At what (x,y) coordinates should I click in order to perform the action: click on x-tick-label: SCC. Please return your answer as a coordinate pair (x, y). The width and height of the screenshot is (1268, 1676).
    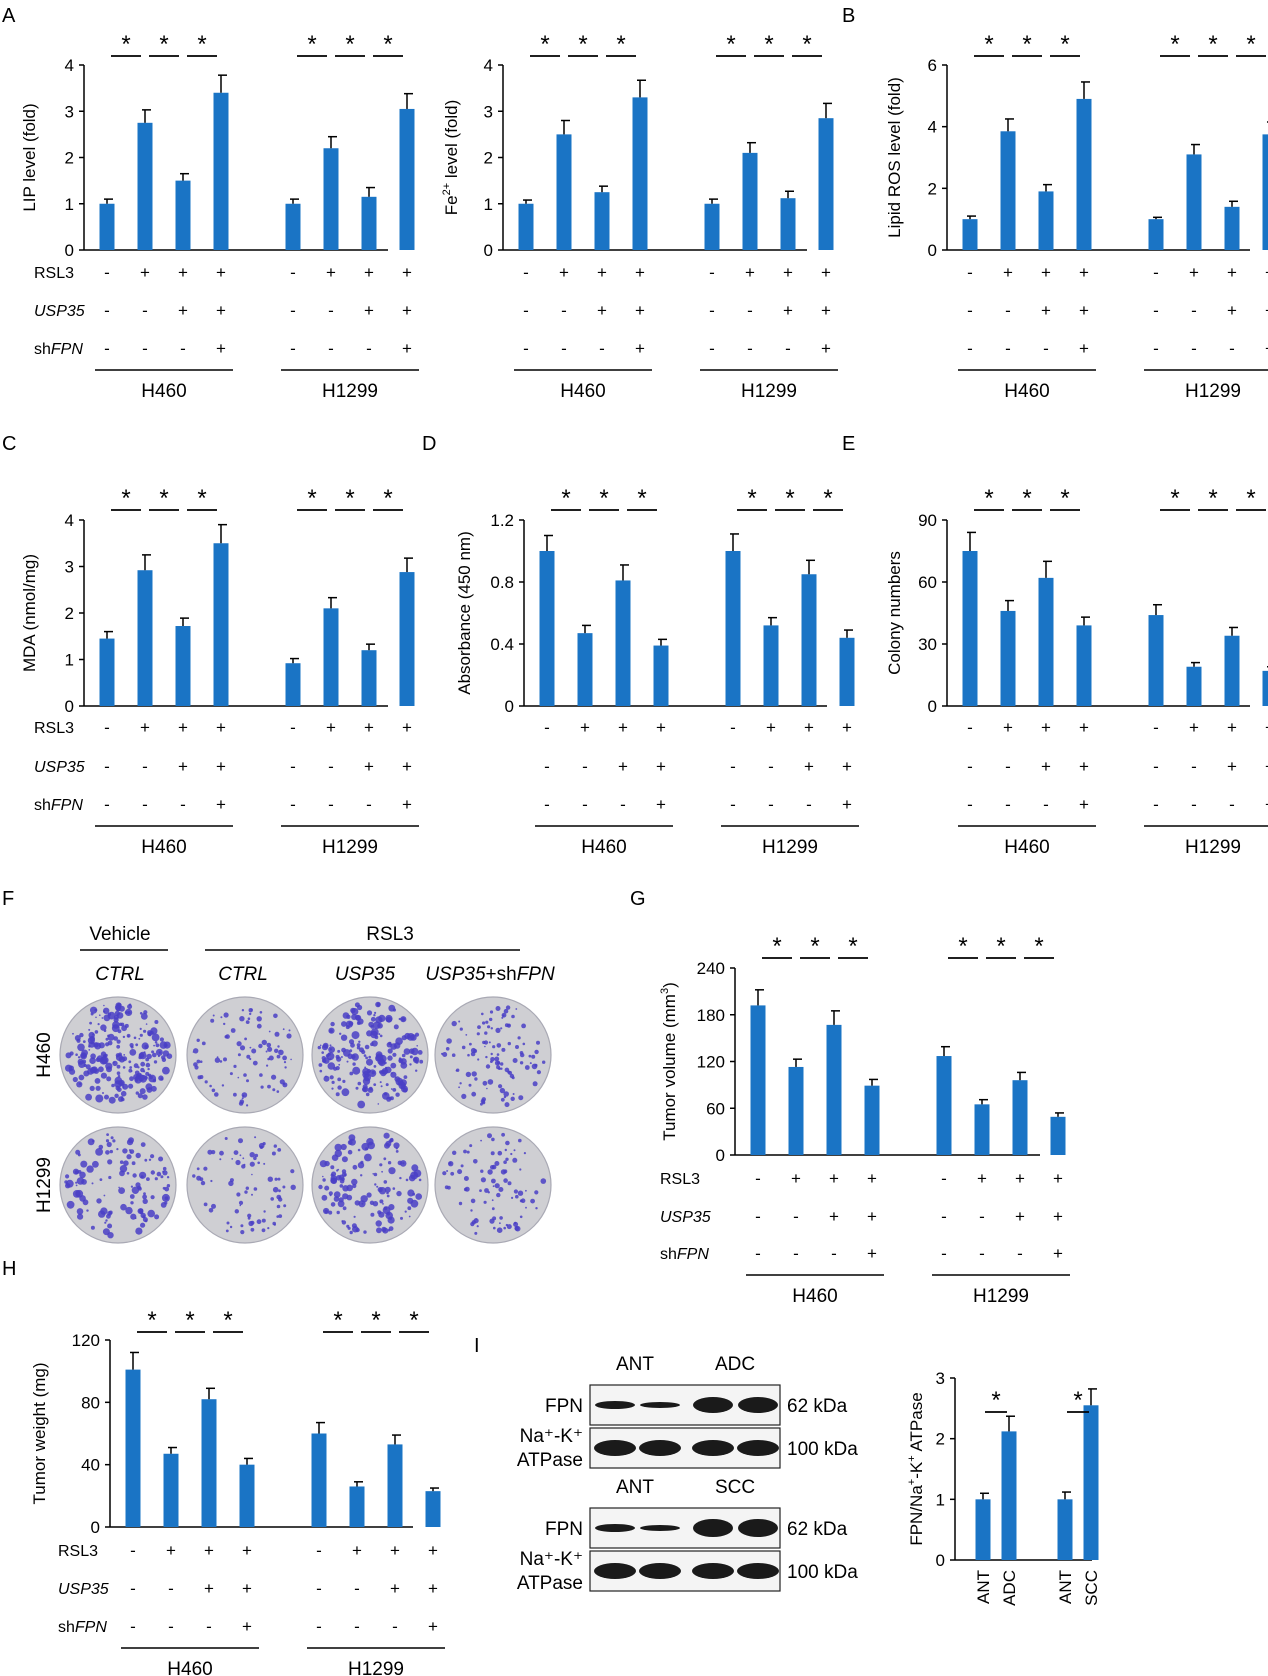
    Looking at the image, I should click on (1091, 1588).